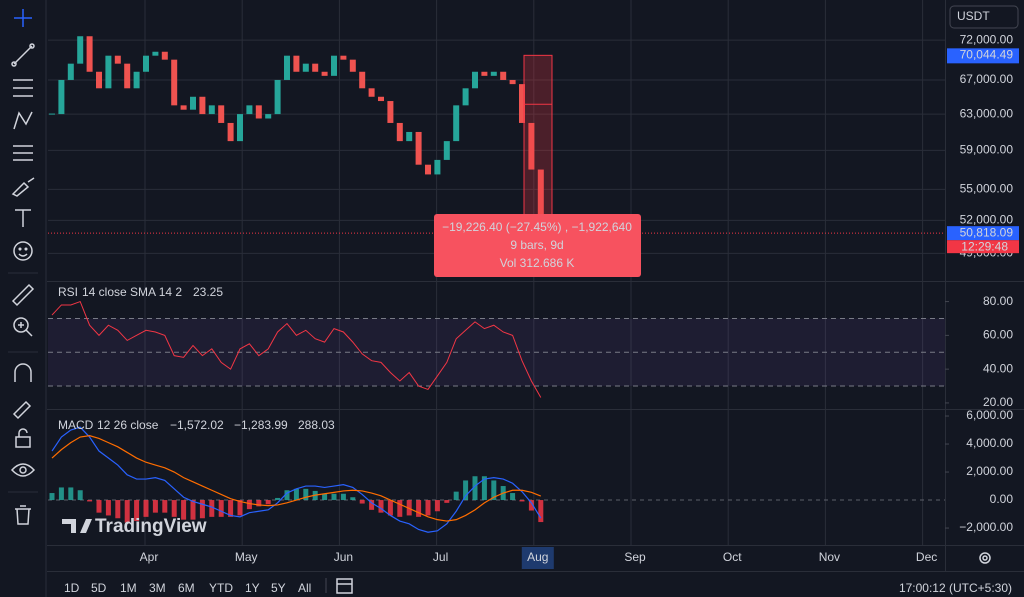  I want to click on countdown-box, so click(983, 247).